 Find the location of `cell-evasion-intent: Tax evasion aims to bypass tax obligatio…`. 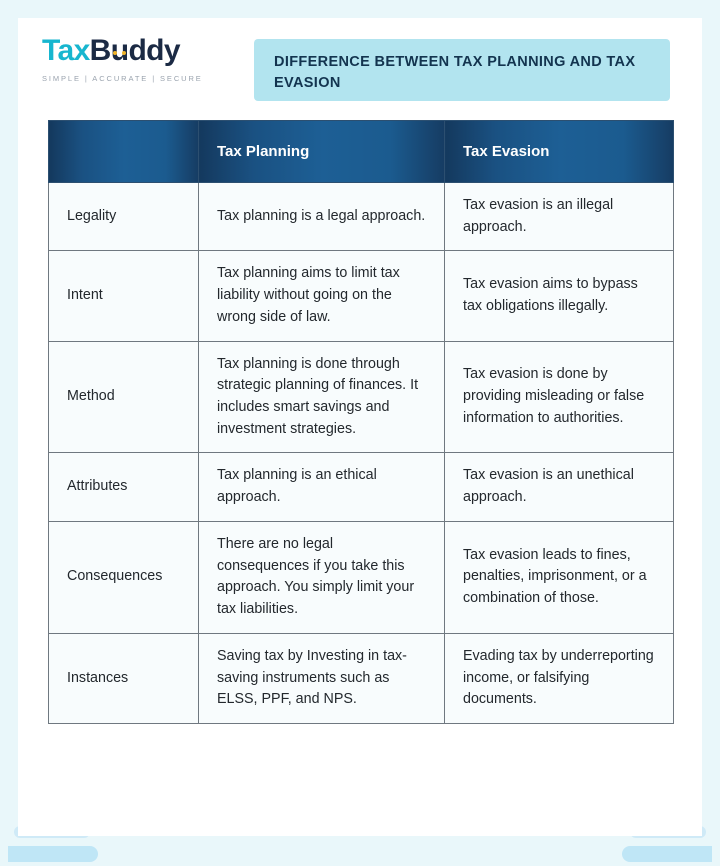

cell-evasion-intent: Tax evasion aims to bypass tax obligatio… is located at coordinates (559, 296).